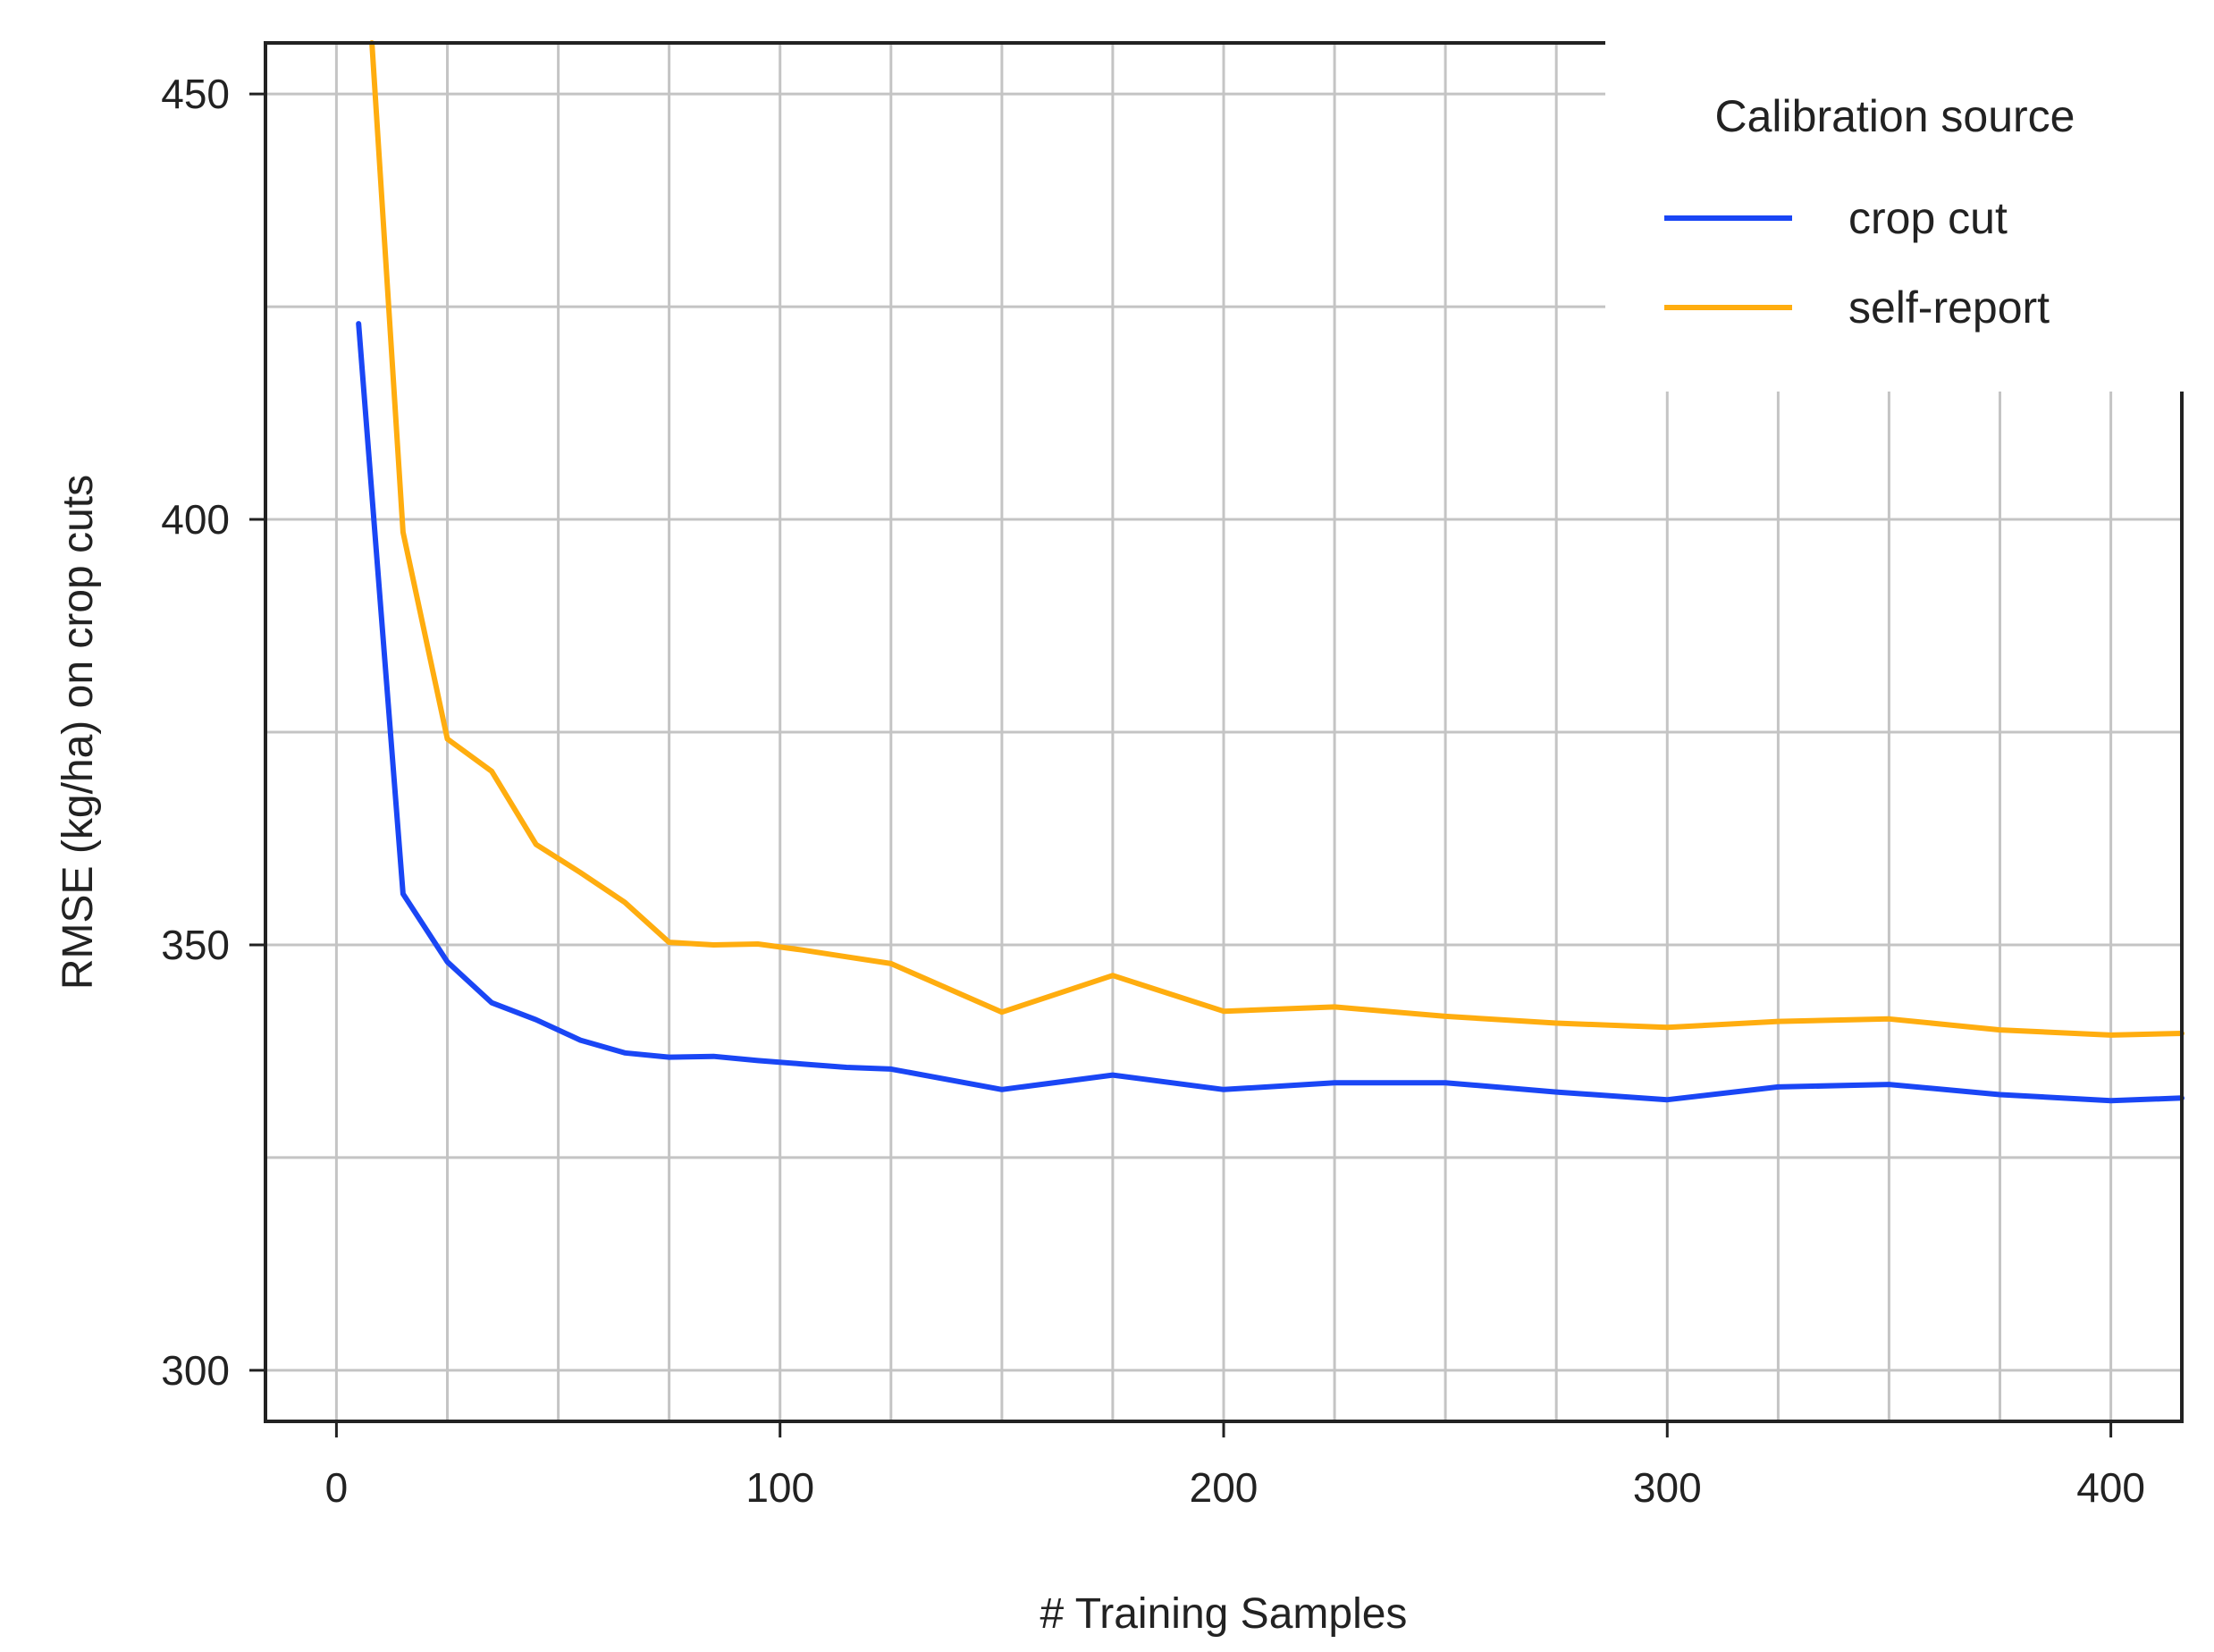 This screenshot has height=1652, width=2214. Describe the element at coordinates (1224, 1614) in the screenshot. I see `x-axis-title: # Training Samples` at that location.